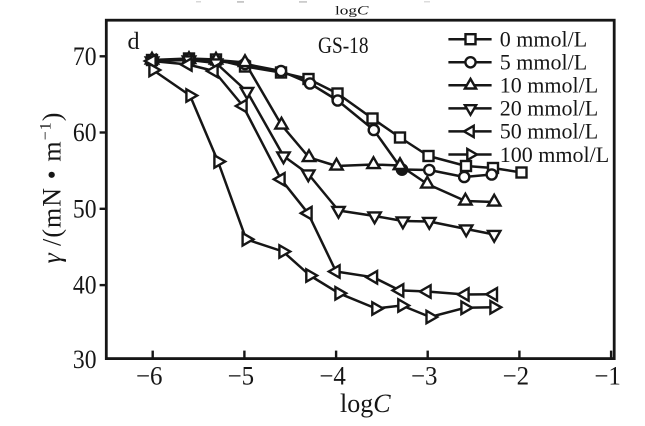 The width and height of the screenshot is (645, 426). Describe the element at coordinates (549, 85) in the screenshot. I see `svg-text: 10 mmol/L` at that location.